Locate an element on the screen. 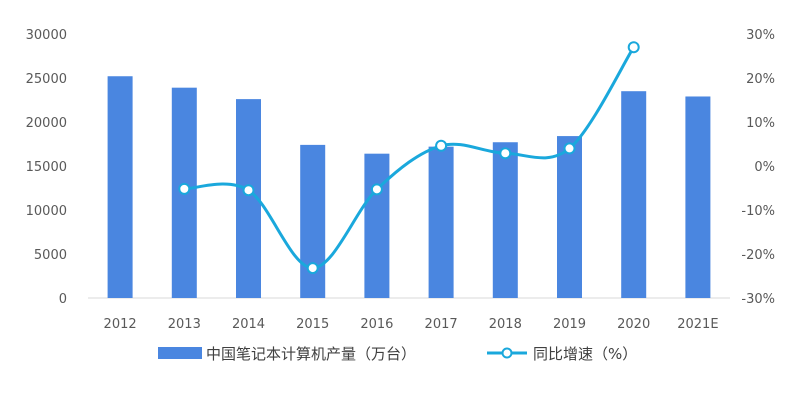 This screenshot has height=401, width=800. x-tick-label: 2012 is located at coordinates (120, 324).